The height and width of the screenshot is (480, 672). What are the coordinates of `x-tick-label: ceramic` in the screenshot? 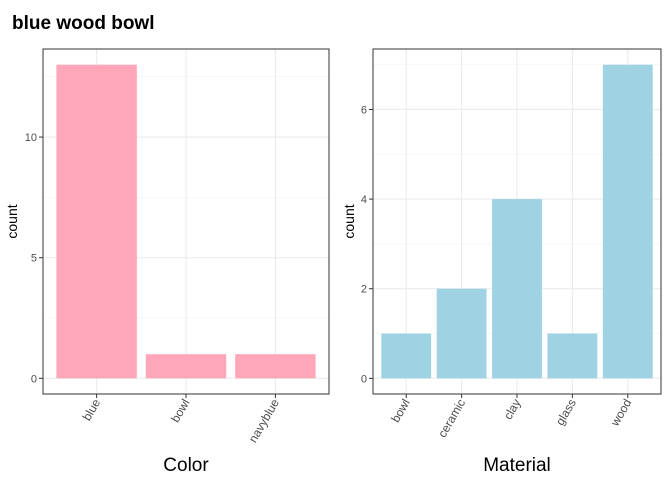 It's located at (451, 418).